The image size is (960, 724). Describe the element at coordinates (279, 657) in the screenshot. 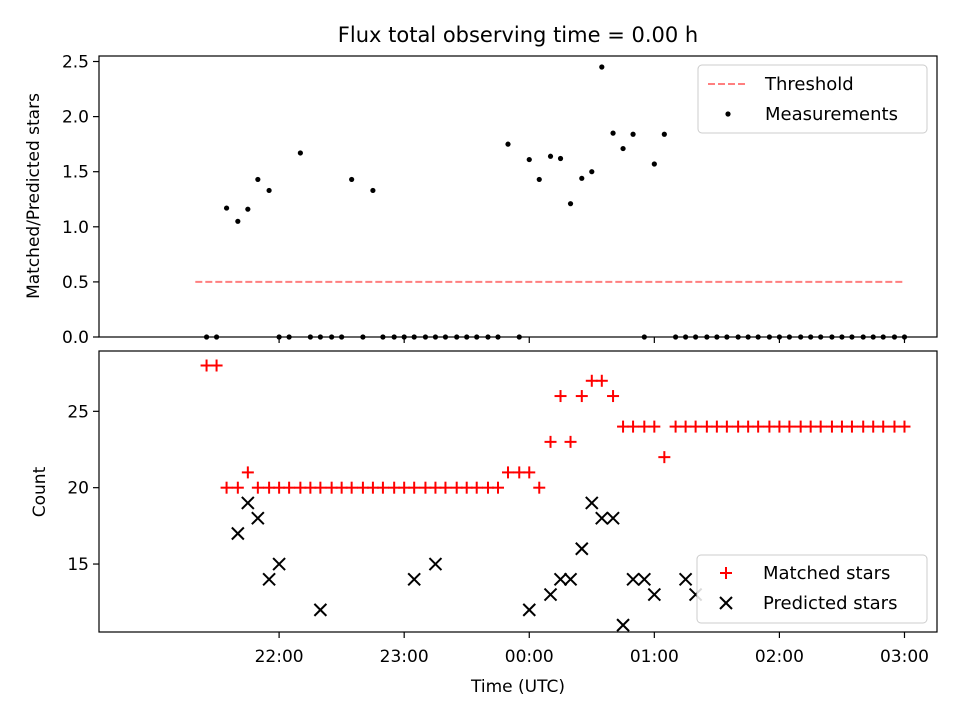

I see `x-tick-label: 22:00` at that location.